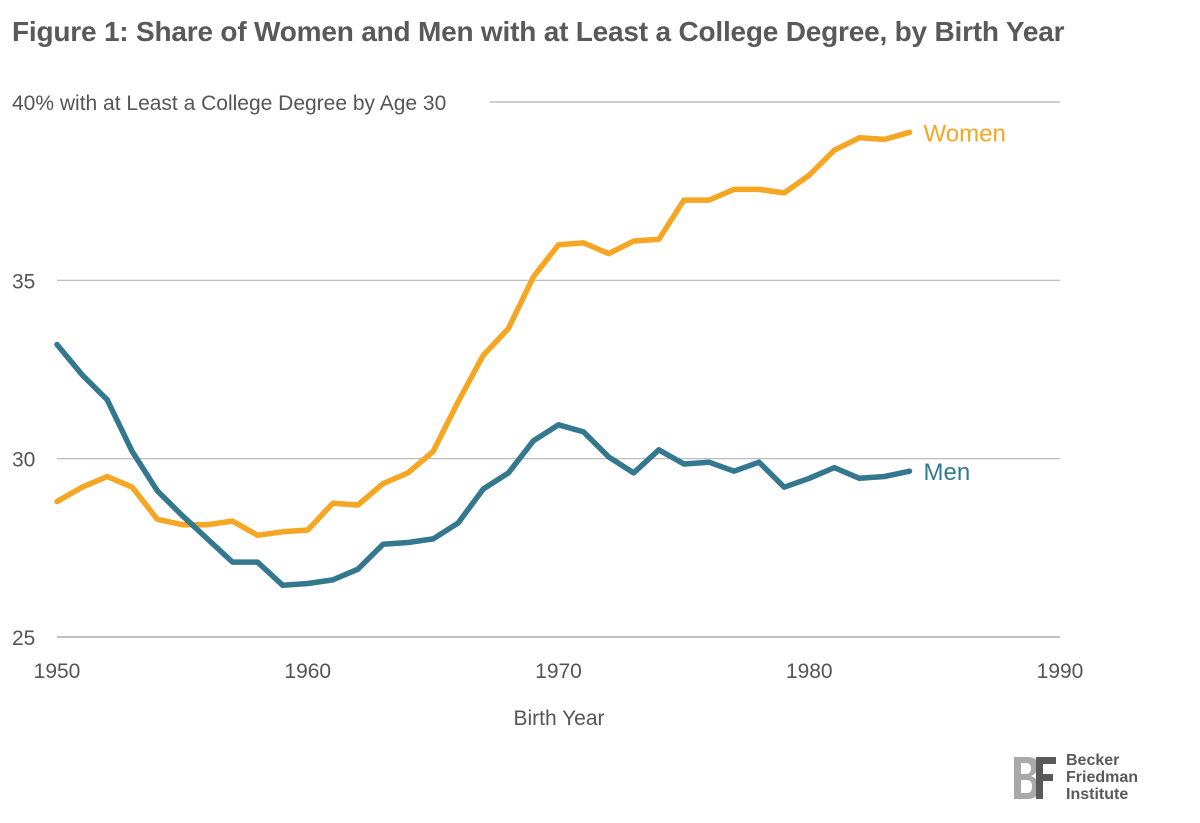 This screenshot has height=823, width=1200. I want to click on logo-wordmark: Becker Friedman Institute, so click(1102, 777).